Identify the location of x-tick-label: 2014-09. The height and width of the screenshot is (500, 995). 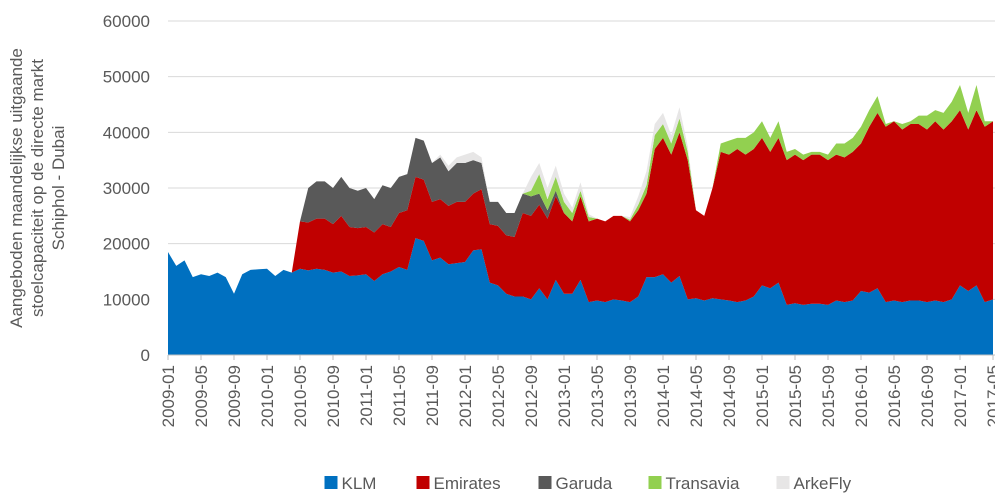
(729, 396).